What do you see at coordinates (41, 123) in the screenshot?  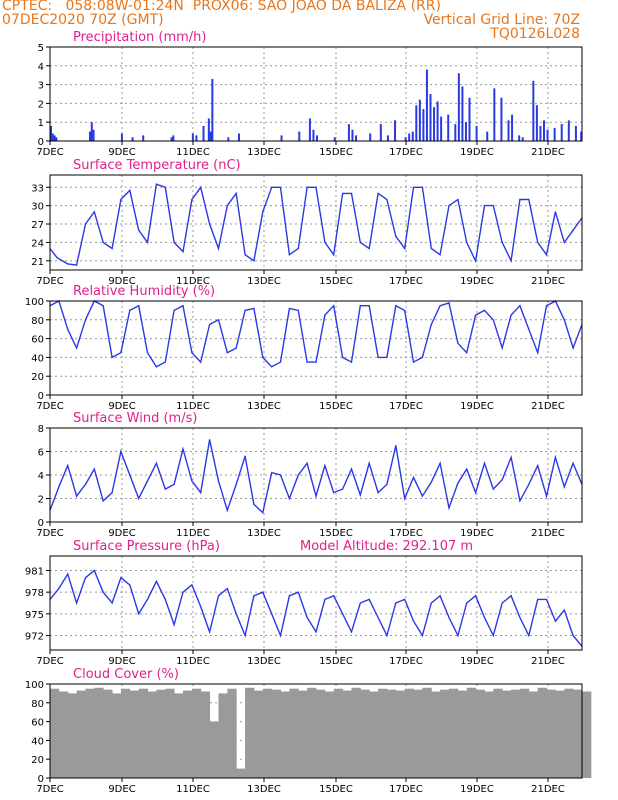 I see `y-tick-label: 1` at bounding box center [41, 123].